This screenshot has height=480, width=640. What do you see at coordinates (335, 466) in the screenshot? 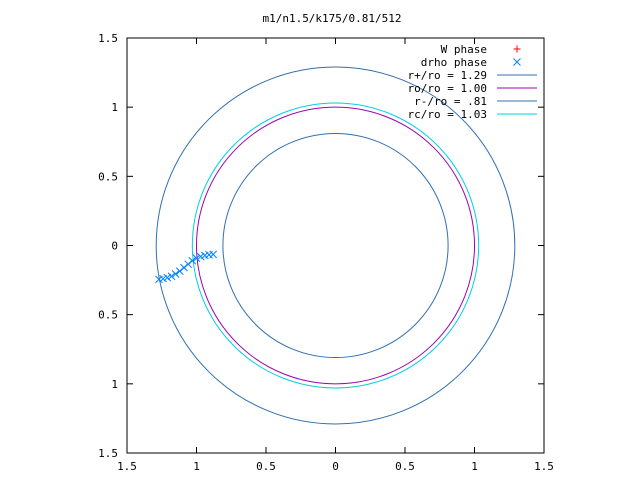
I see `x-tick-label: 0` at bounding box center [335, 466].